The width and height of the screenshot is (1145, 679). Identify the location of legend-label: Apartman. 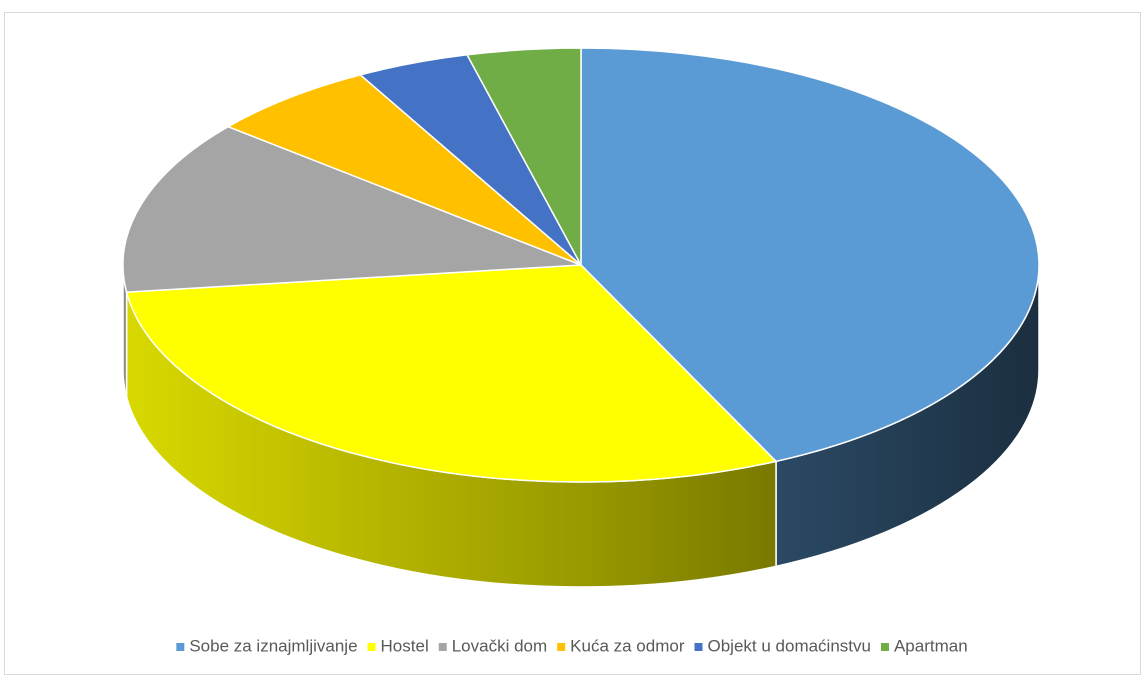
(931, 645).